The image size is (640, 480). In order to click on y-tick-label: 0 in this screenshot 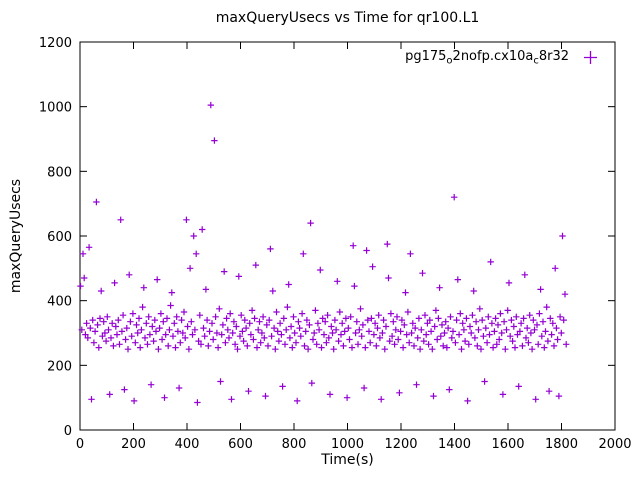, I will do `click(68, 431)`.